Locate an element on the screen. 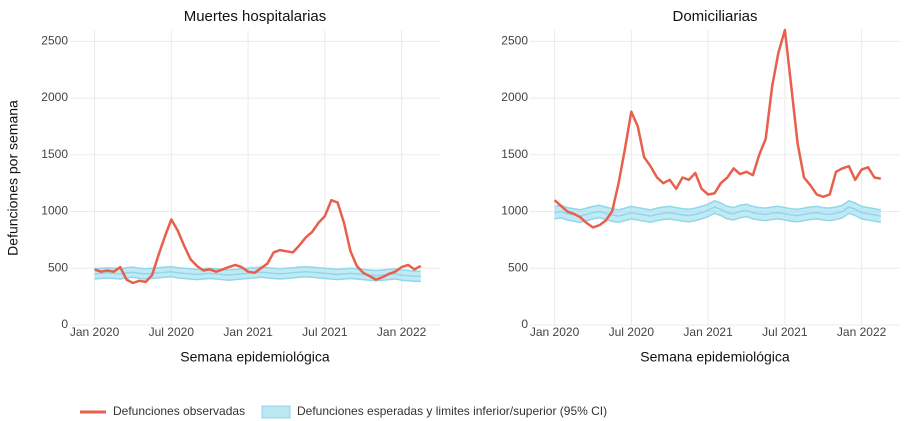 This screenshot has width=905, height=421. panel-title: Muertes hospitalarias is located at coordinates (255, 16).